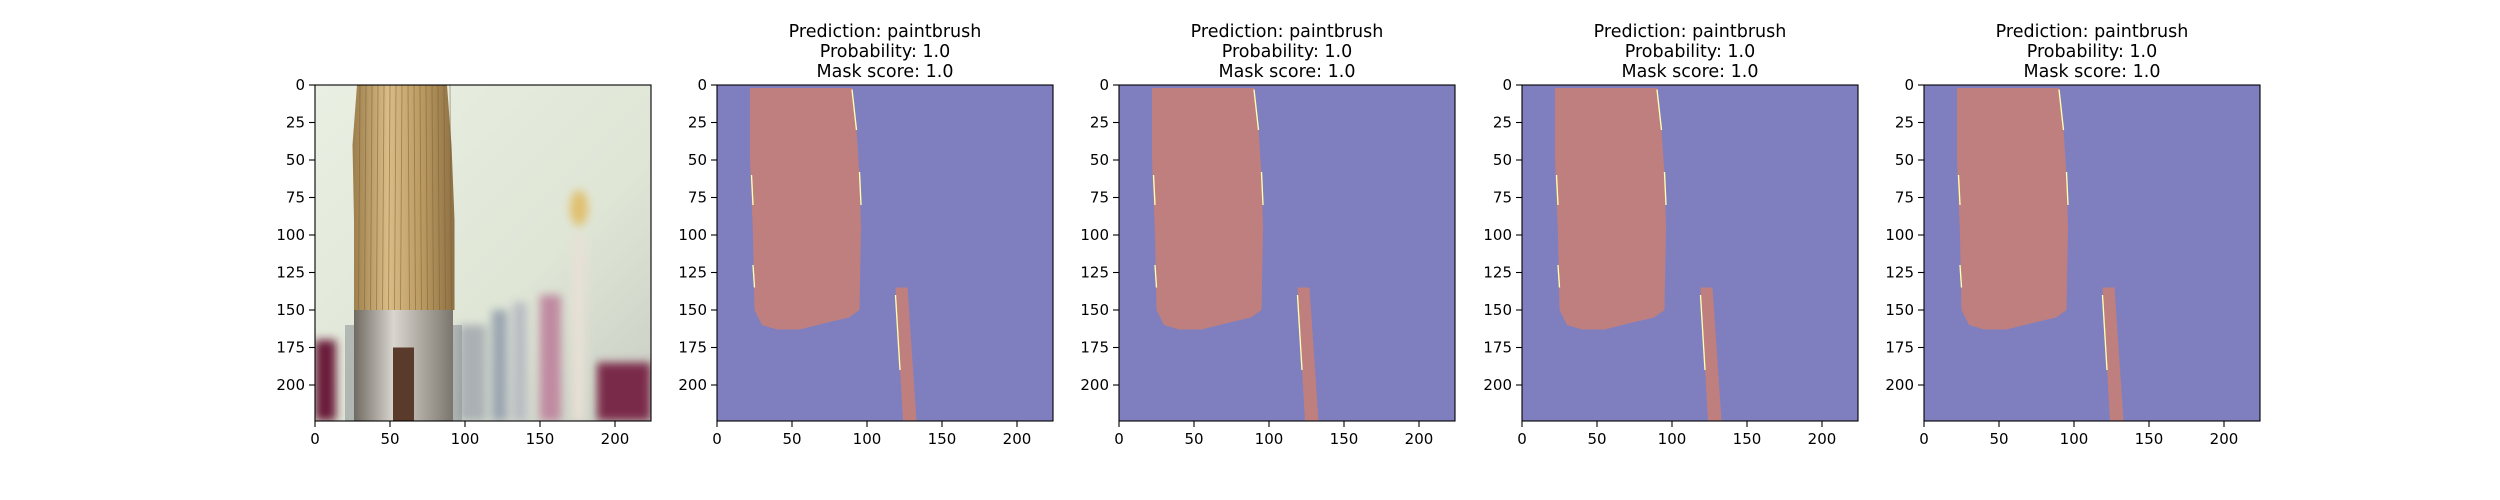  What do you see at coordinates (2074, 439) in the screenshot?
I see `mask-overlay-4-xtick-label-2: 100` at bounding box center [2074, 439].